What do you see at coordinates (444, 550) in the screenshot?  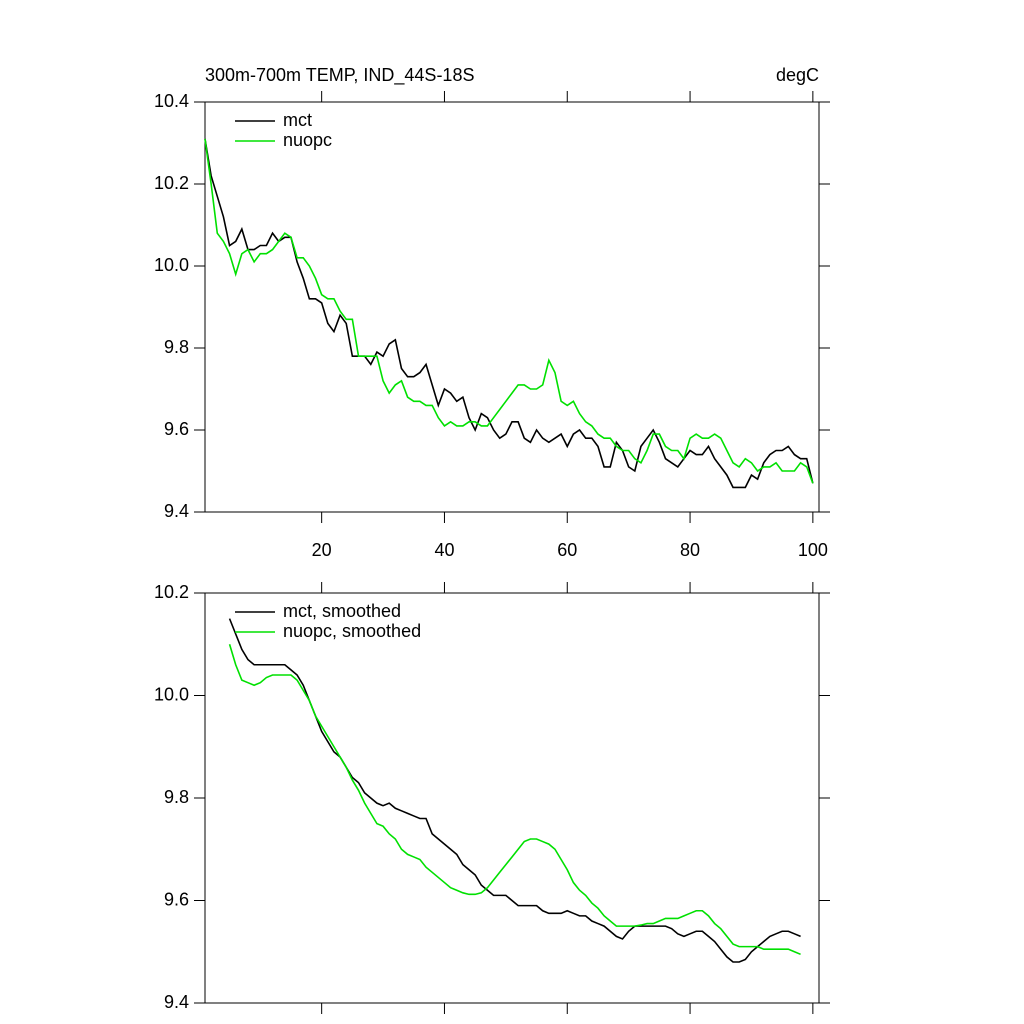 I see `x-tick-label: 40` at bounding box center [444, 550].